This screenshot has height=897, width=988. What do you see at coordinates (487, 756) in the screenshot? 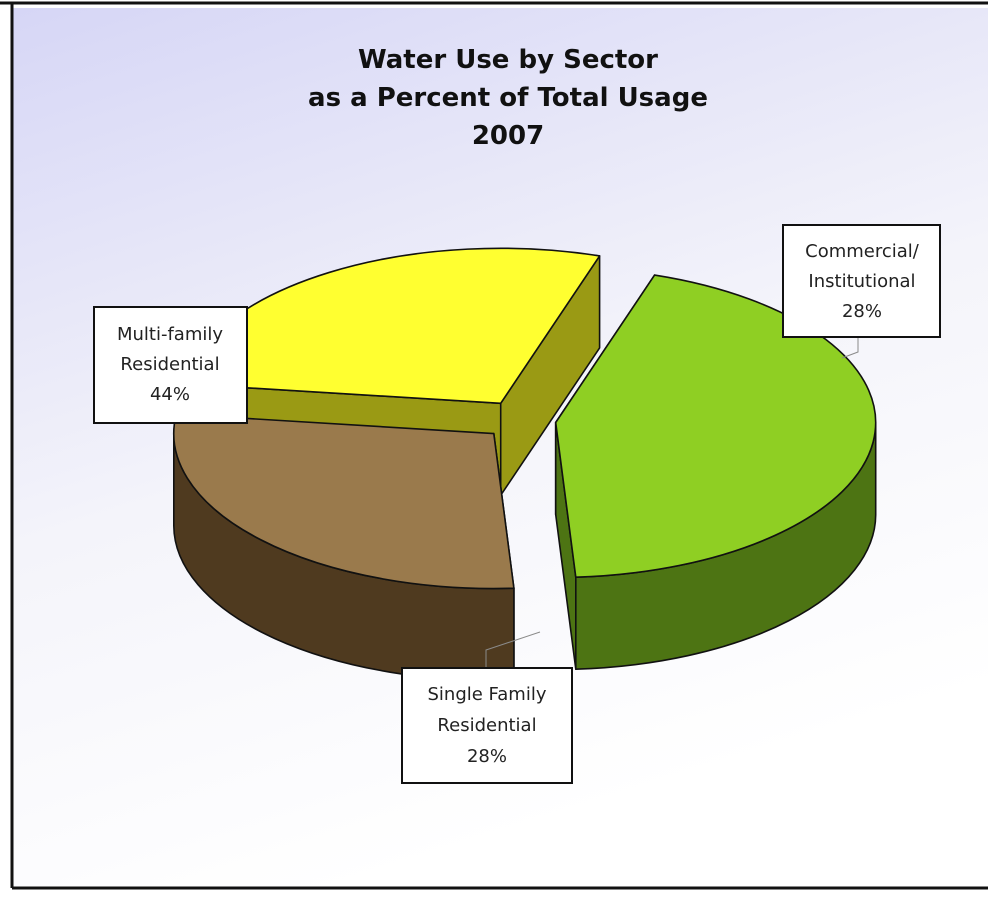
I see `callout-single-family-line-3: 28%` at bounding box center [487, 756].